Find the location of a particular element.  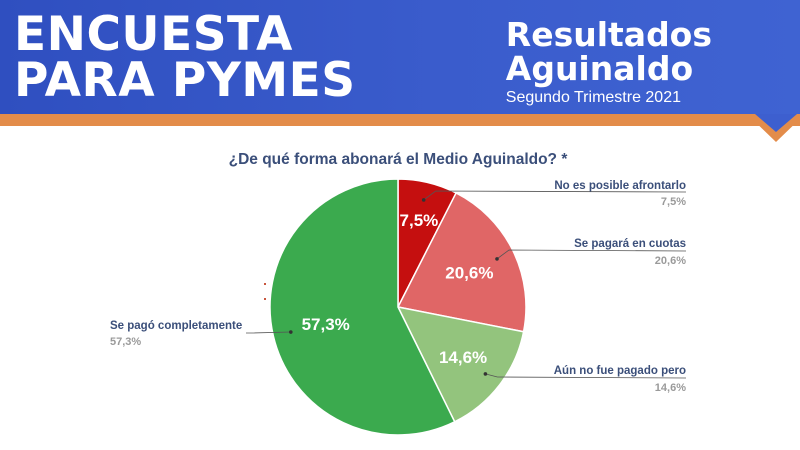

callout-label: No es posible afrontarlo is located at coordinates (620, 186).